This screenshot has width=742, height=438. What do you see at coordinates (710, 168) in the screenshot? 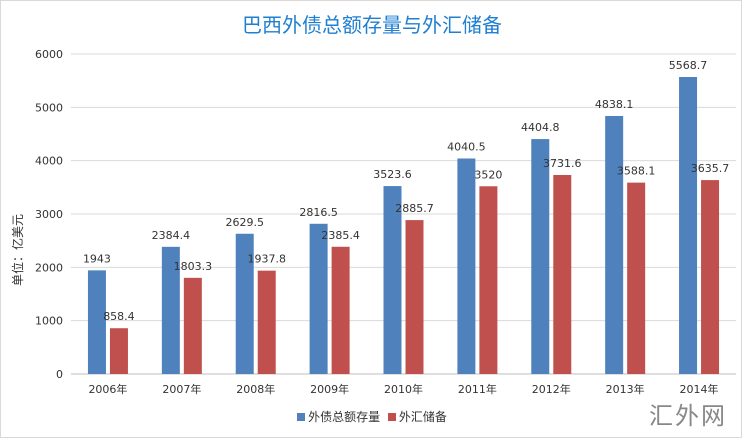
I see `data-label: 3635.7` at bounding box center [710, 168].